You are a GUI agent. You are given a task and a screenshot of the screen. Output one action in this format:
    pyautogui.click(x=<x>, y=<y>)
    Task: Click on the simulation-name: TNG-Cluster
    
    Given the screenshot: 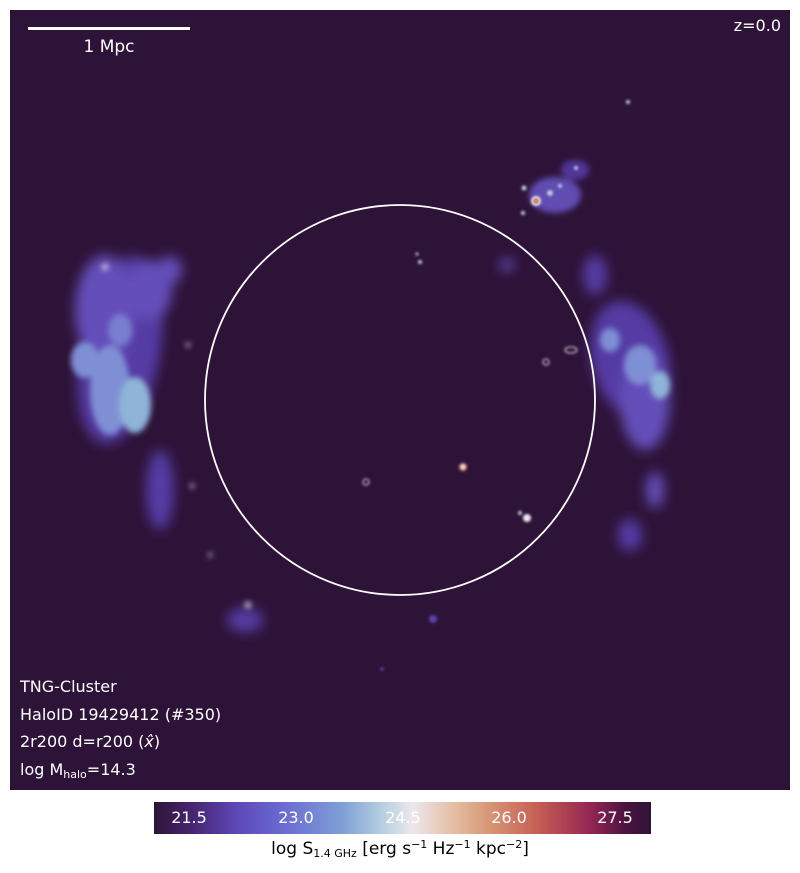 What is the action you would take?
    pyautogui.click(x=68, y=686)
    